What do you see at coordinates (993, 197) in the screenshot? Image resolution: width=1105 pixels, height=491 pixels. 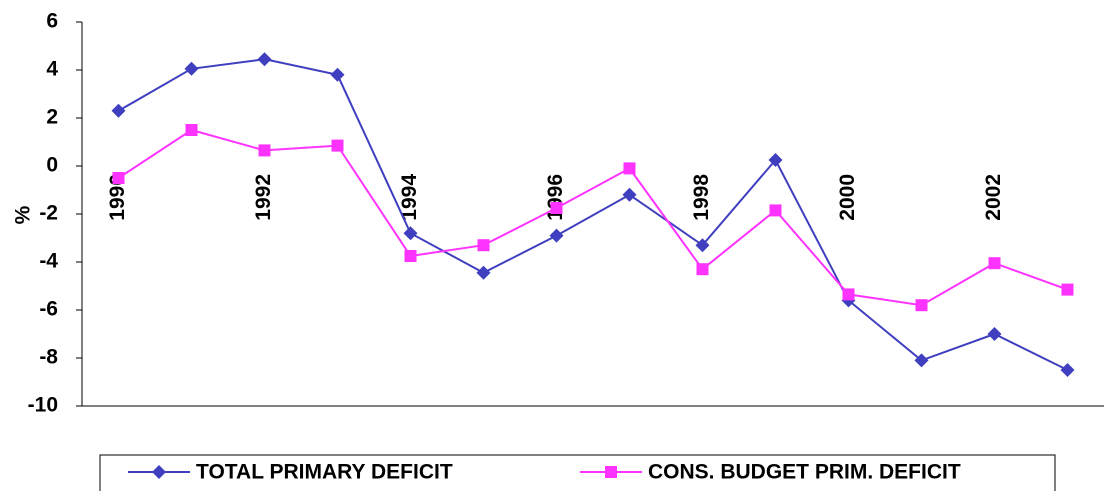 I see `x-tick-label: 2002` at bounding box center [993, 197].